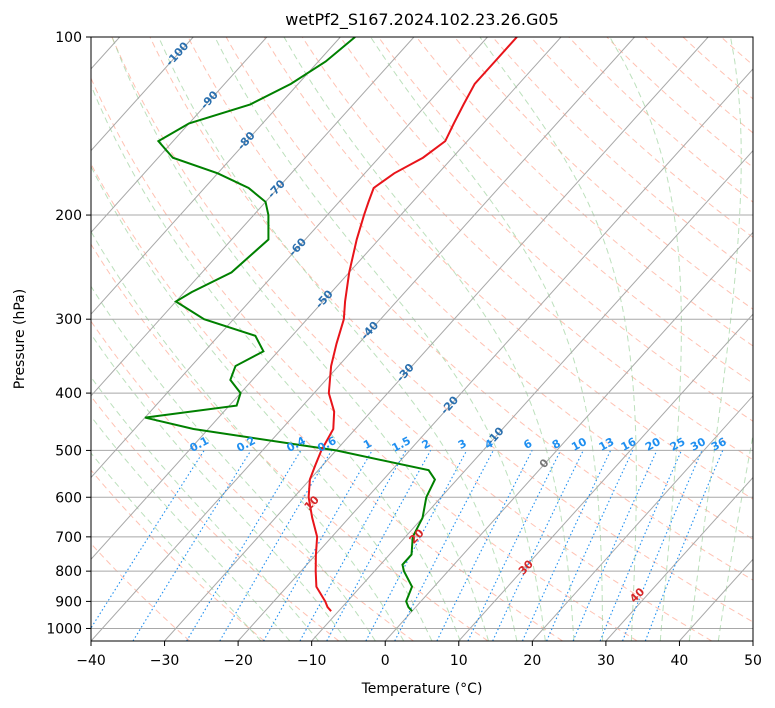  Describe the element at coordinates (637, 595) in the screenshot. I see `dry-adiabat-label: 40` at that location.